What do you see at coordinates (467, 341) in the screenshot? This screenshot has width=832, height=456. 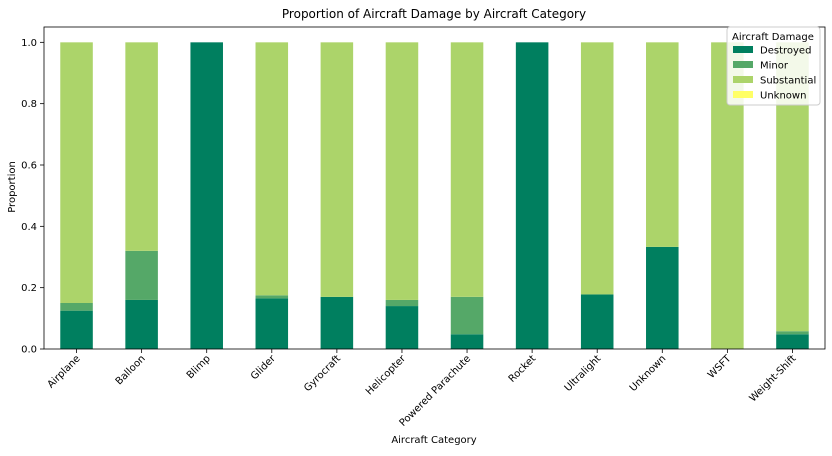 I see `bar-segment-destroyed-powered-parachute` at bounding box center [467, 341].